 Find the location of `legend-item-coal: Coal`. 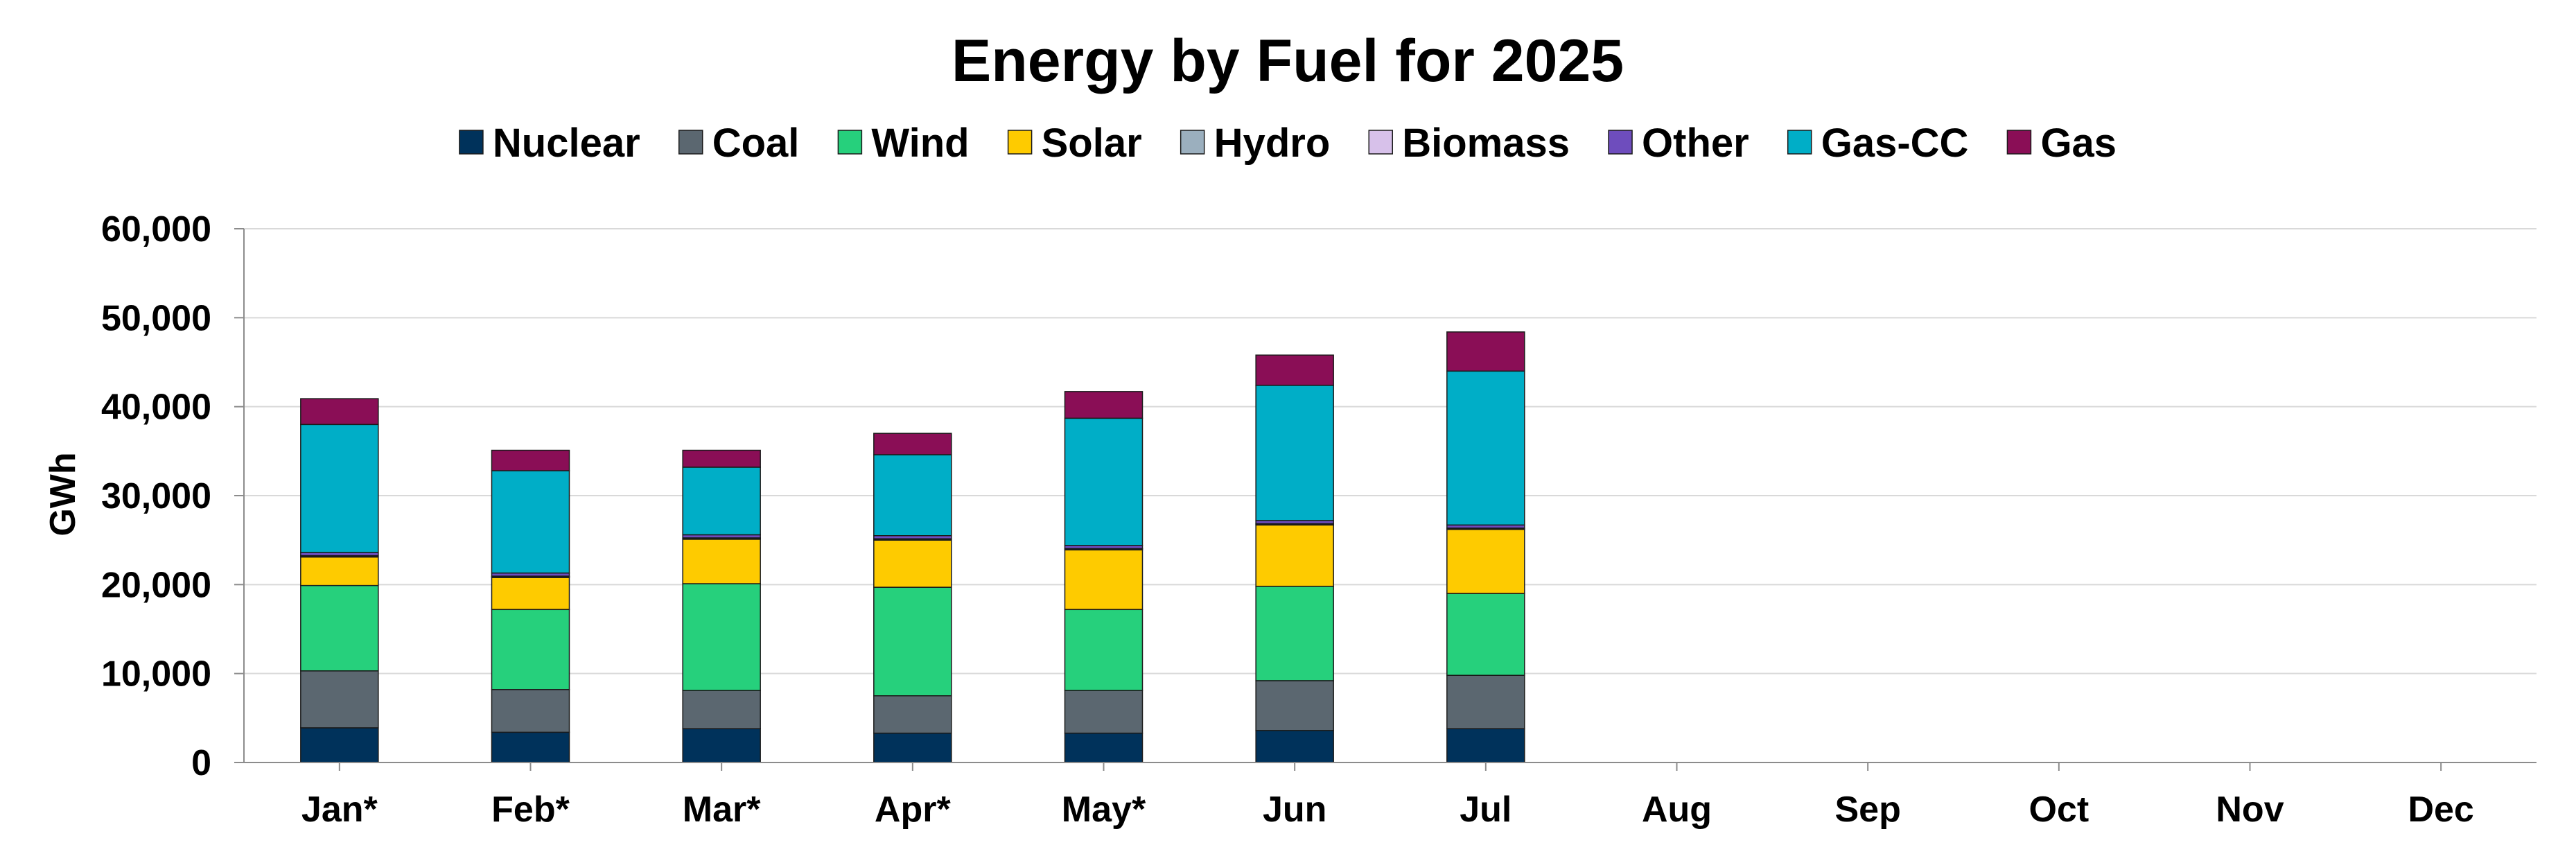

legend-item-coal: Coal is located at coordinates (739, 143).